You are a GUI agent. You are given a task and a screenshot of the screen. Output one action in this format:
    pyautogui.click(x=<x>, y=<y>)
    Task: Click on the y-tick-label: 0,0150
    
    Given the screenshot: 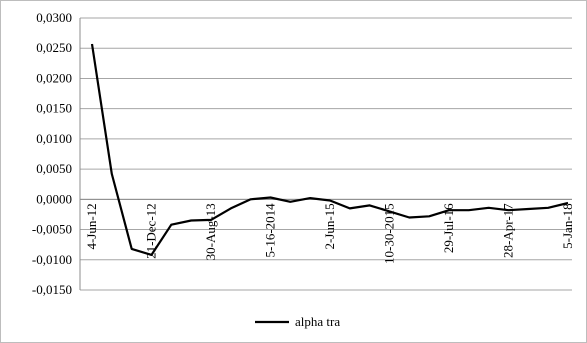 What is the action you would take?
    pyautogui.click(x=54, y=108)
    